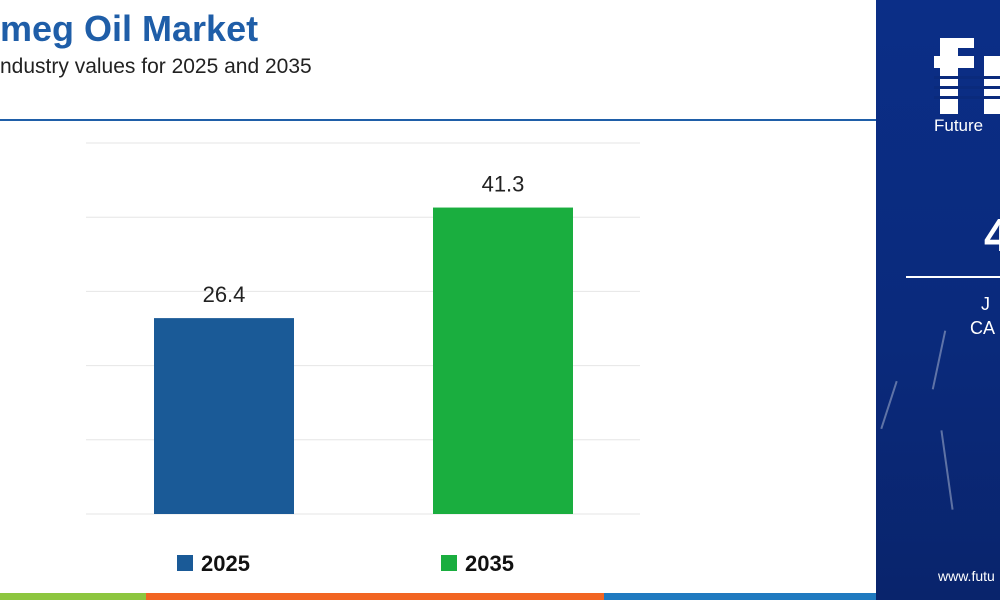 Image resolution: width=1000 pixels, height=600 pixels. What do you see at coordinates (375, 596) in the screenshot?
I see `bottom-strip-orange` at bounding box center [375, 596].